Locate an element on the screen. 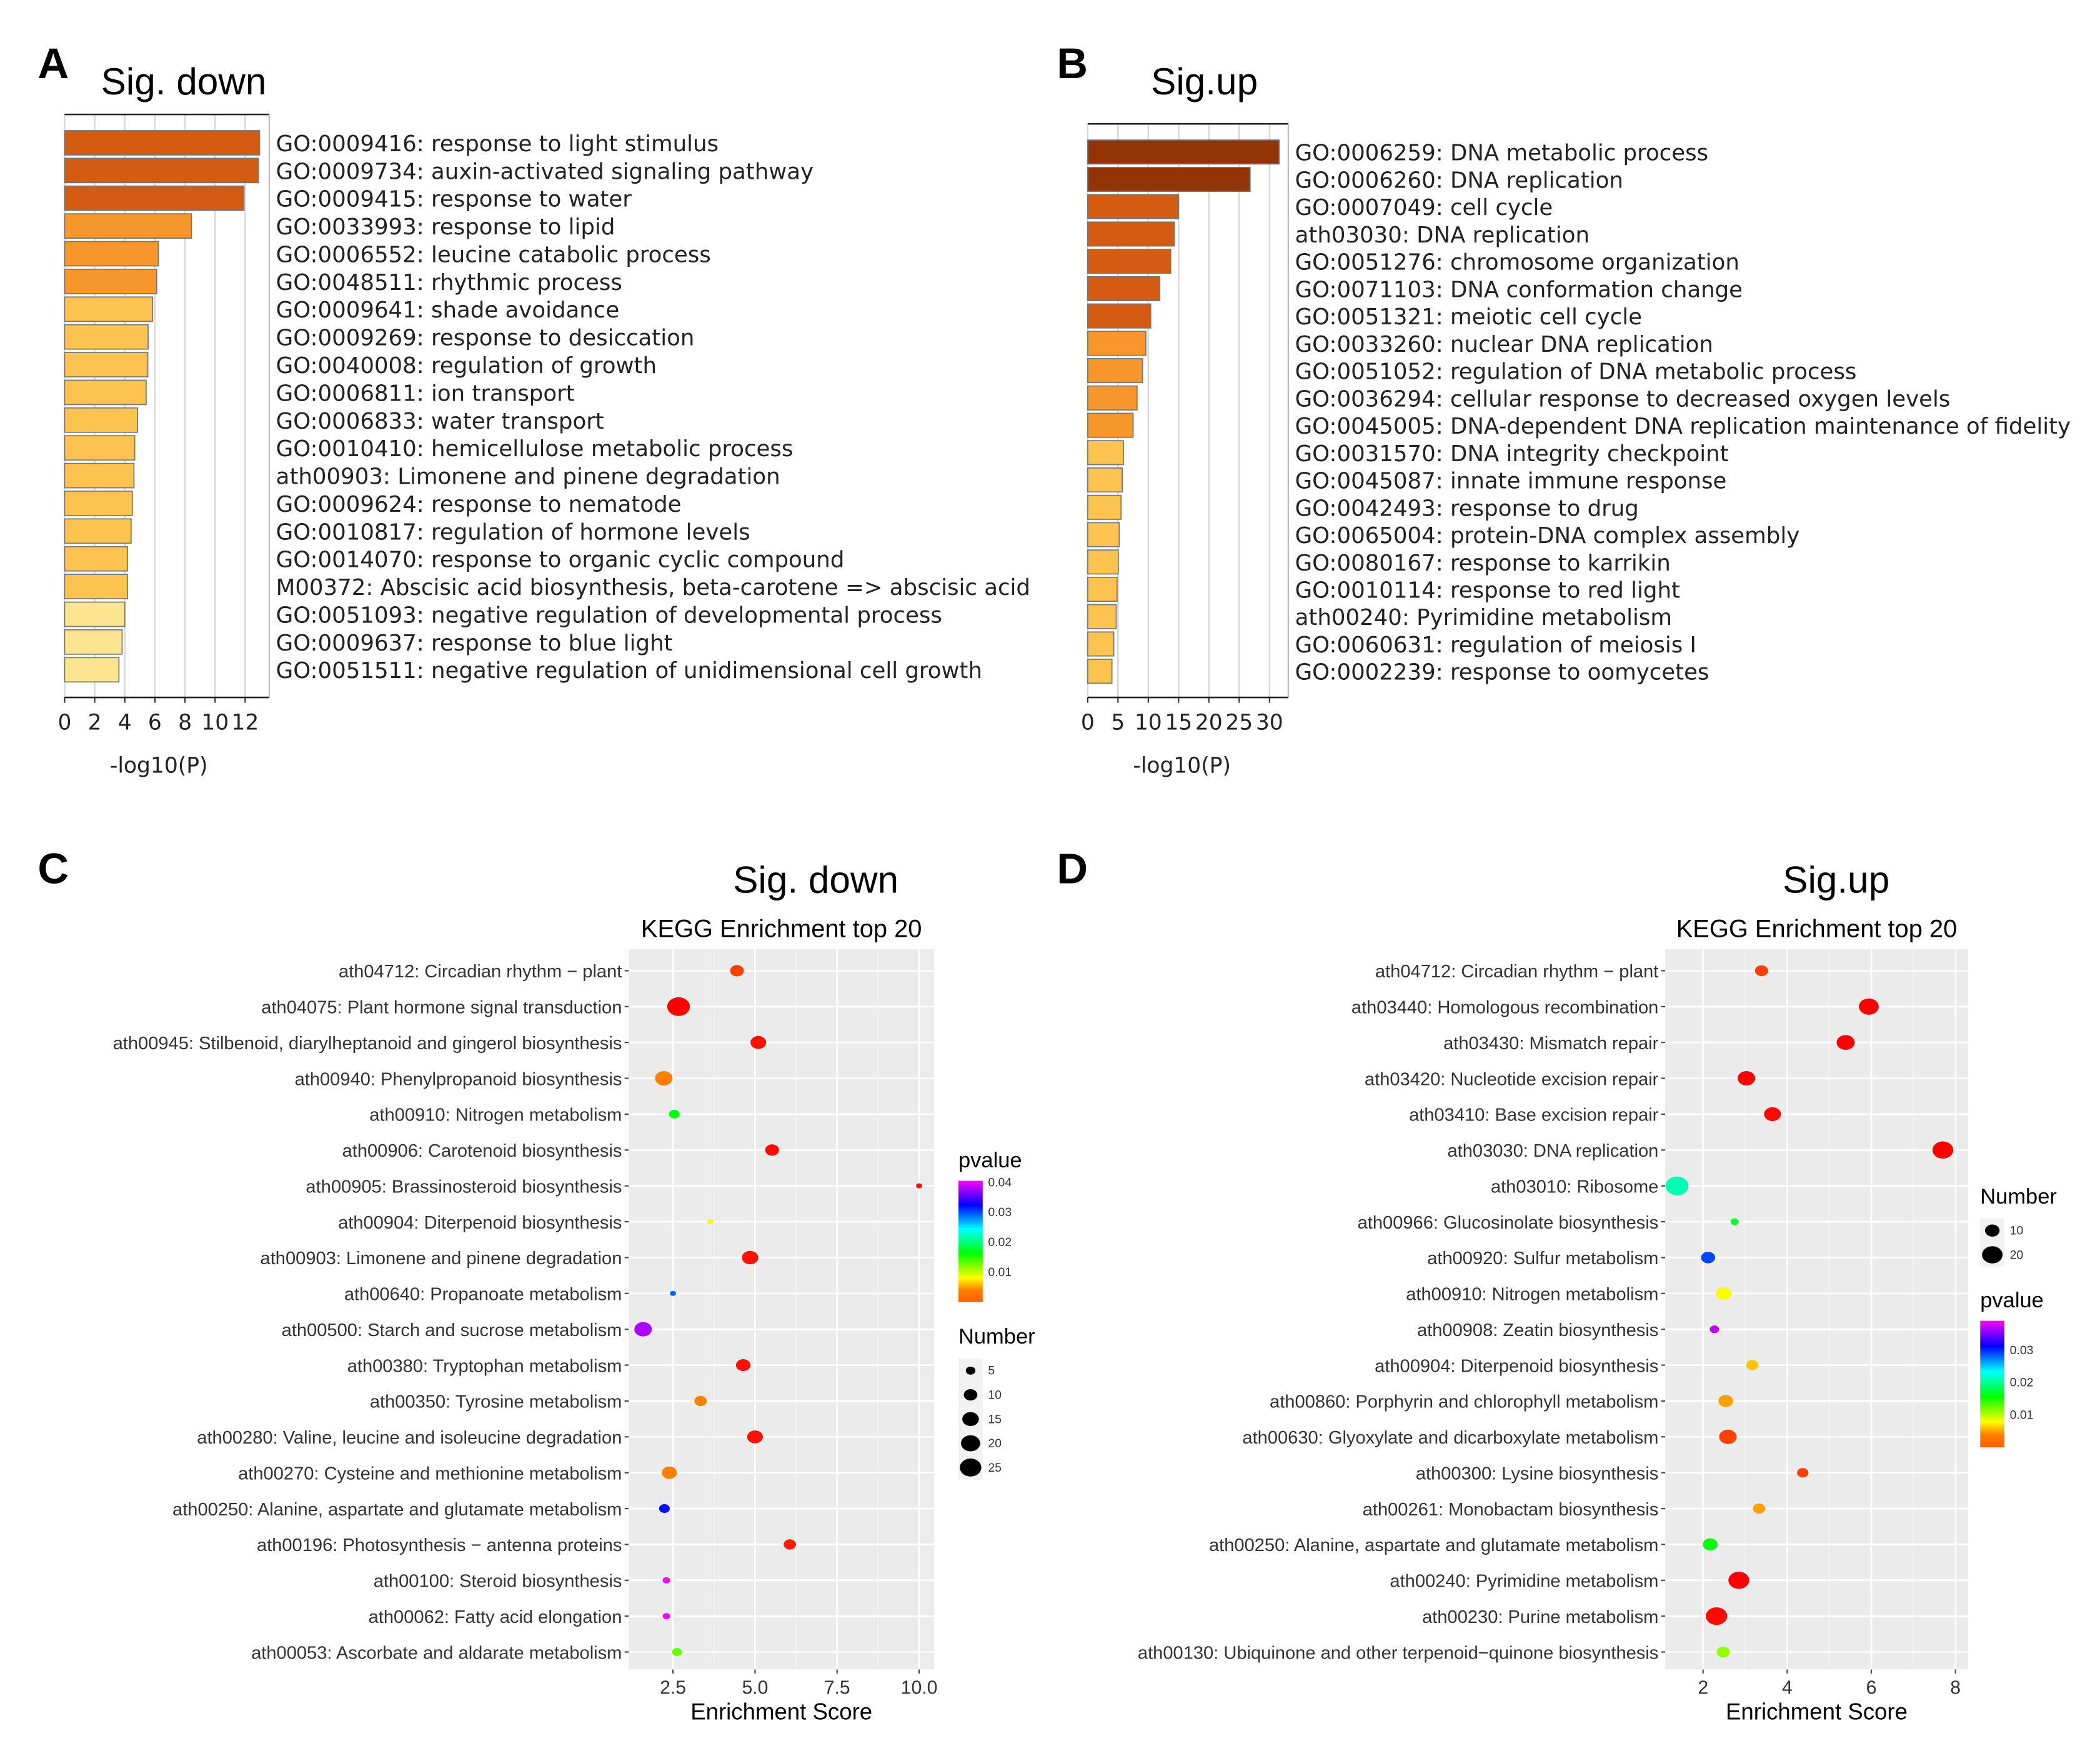  x-tick-label: 2 is located at coordinates (1703, 1687).